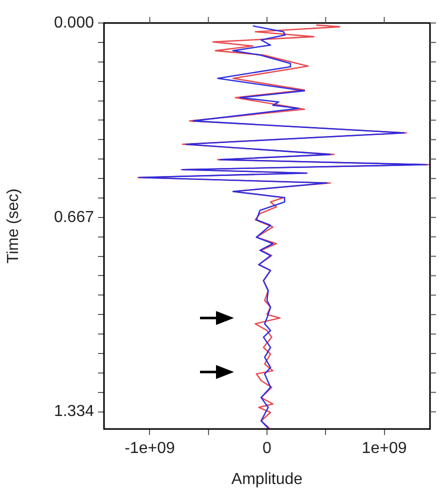  I want to click on y-tick-label: 0.000, so click(74, 23).